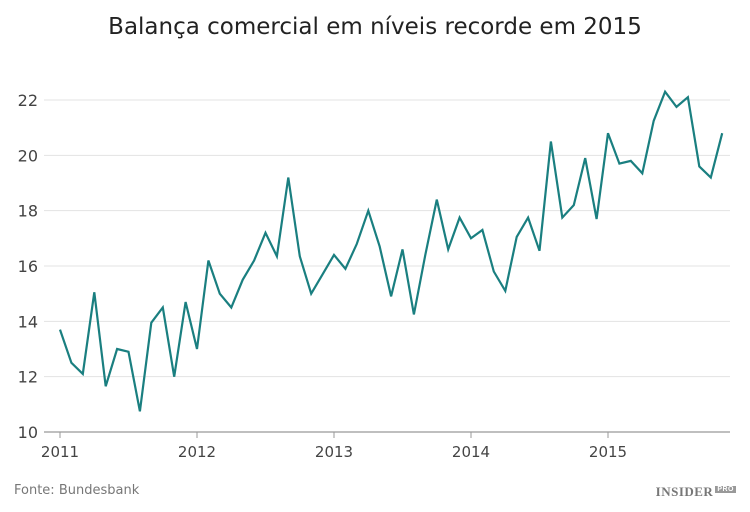 The height and width of the screenshot is (512, 750). I want to click on insider-pro-logo: INSIDER PRO, so click(696, 492).